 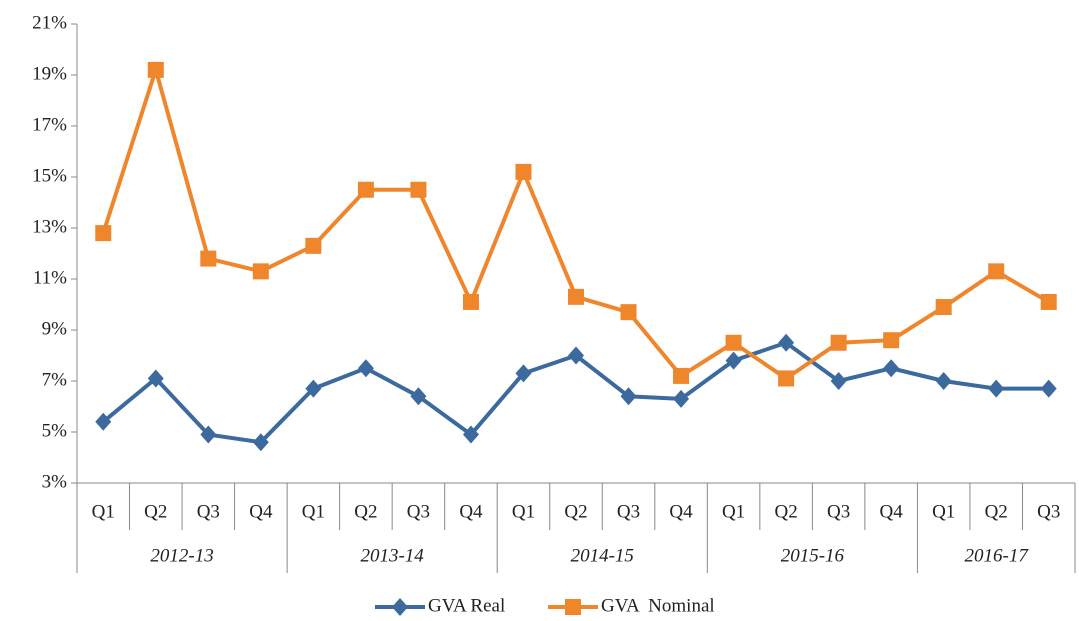 What do you see at coordinates (49, 226) in the screenshot?
I see `y-tick-label: 13%` at bounding box center [49, 226].